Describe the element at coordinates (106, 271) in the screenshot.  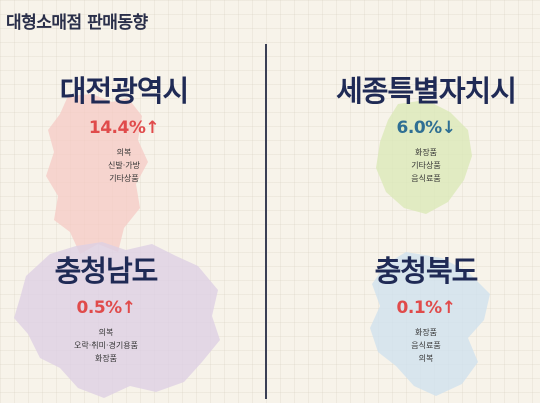
I see `region-name: 충청남도` at that location.